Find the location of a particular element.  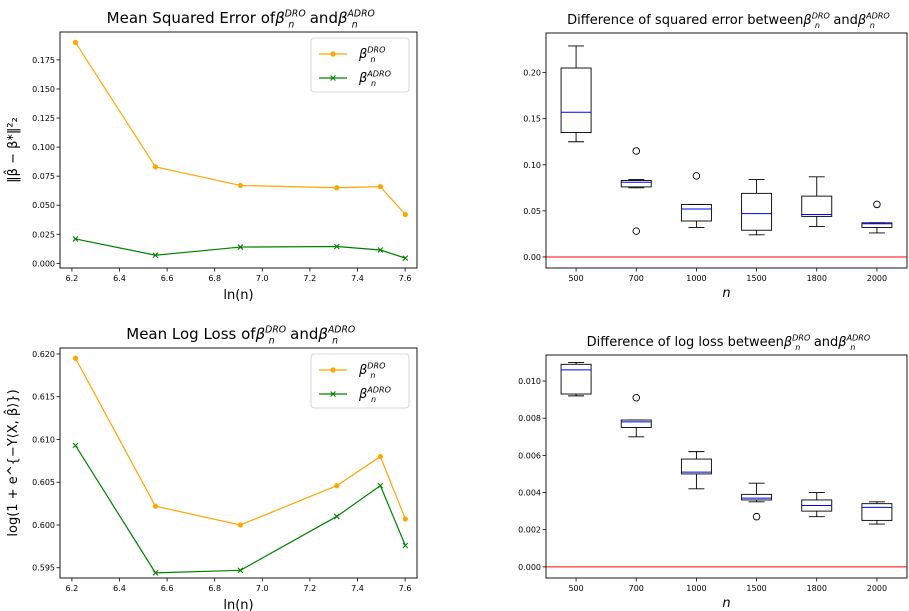

x-tick-label: 7.2 is located at coordinates (310, 588).